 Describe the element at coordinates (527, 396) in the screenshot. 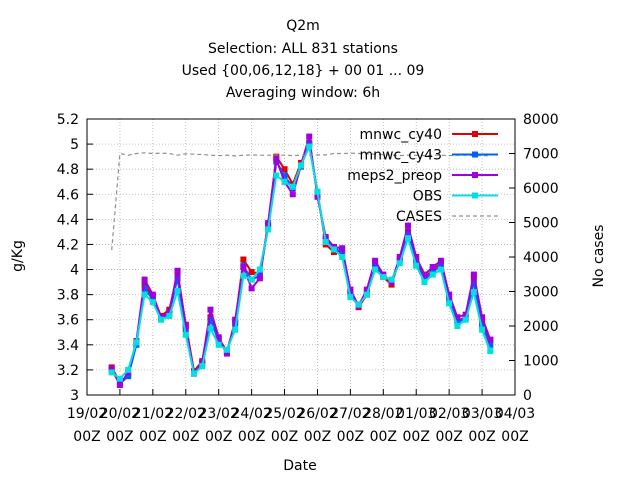

I see `y2-tick-label: 0` at that location.